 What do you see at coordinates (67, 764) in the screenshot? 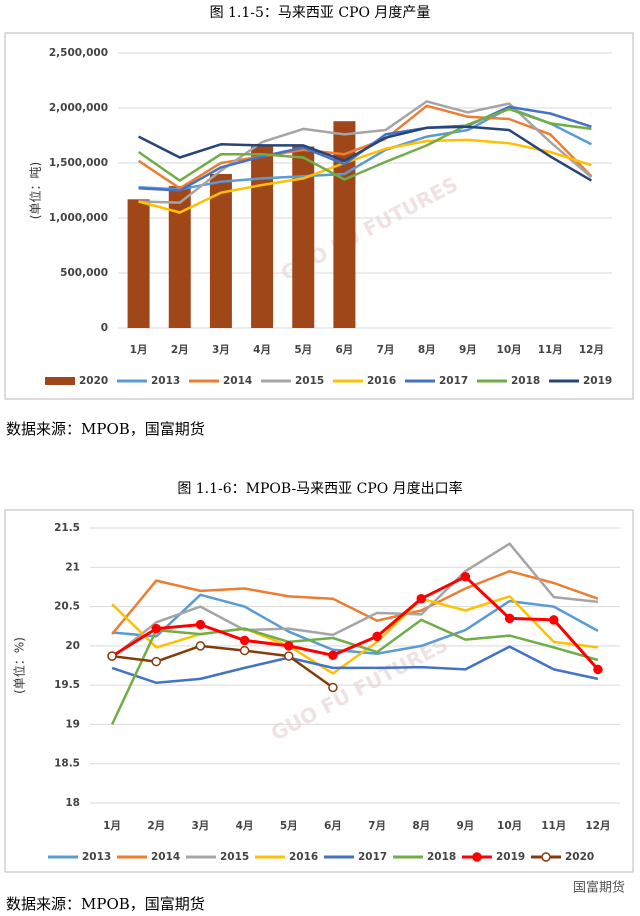
I see `y-tick-label: 18.5` at bounding box center [67, 764].